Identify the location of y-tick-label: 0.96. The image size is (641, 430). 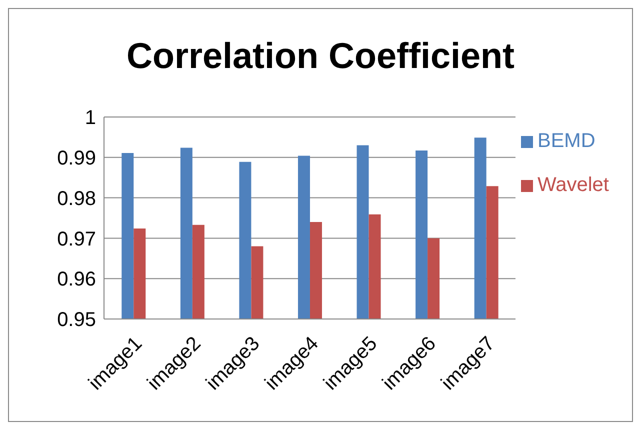
(76, 279).